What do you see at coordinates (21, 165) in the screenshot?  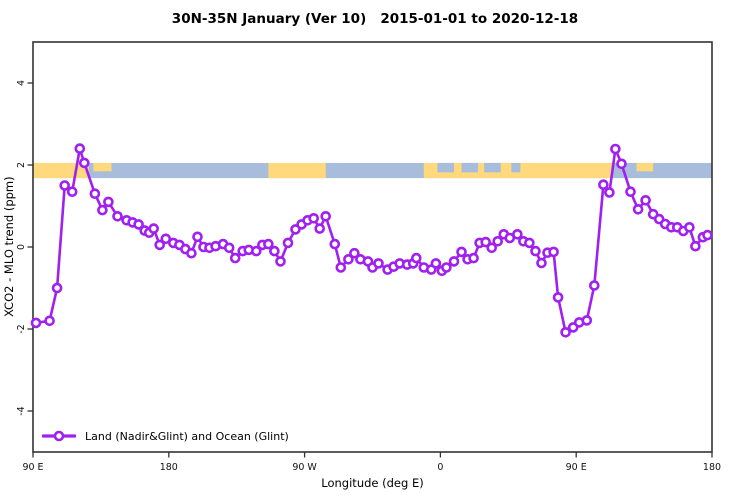 I see `y-tick-label: 2` at bounding box center [21, 165].